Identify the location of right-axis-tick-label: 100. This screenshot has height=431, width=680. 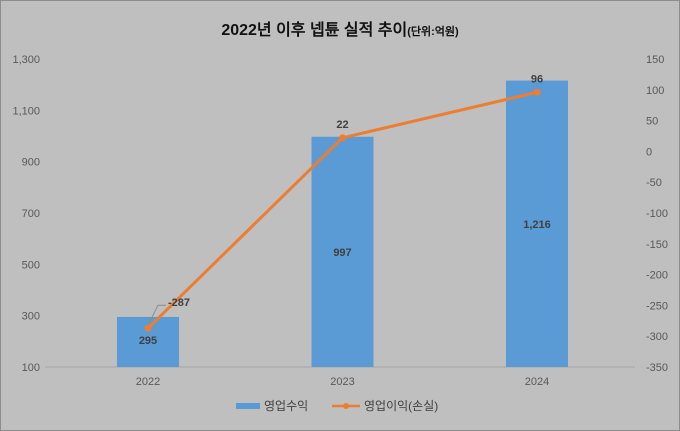
(655, 91).